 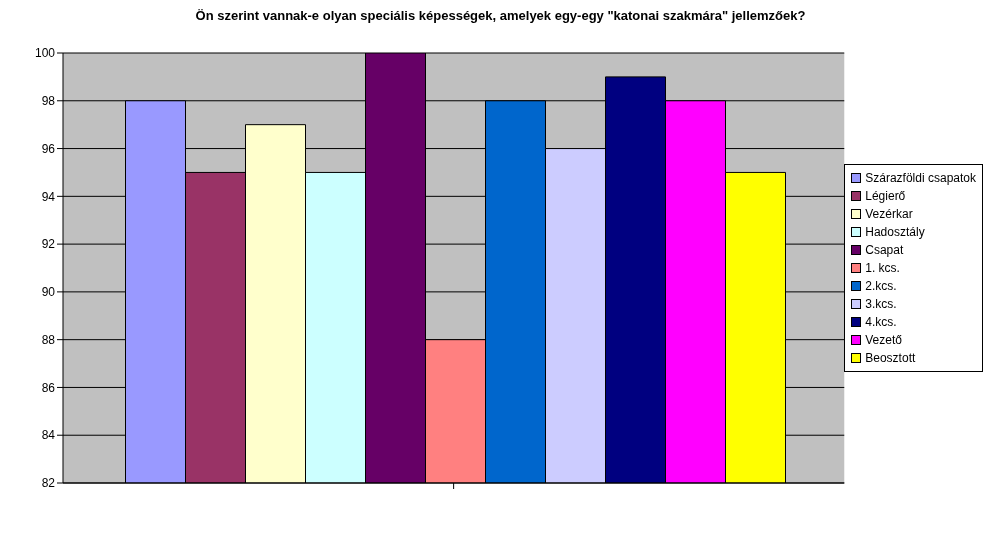 I want to click on legend-label: Vezető, so click(x=883, y=340).